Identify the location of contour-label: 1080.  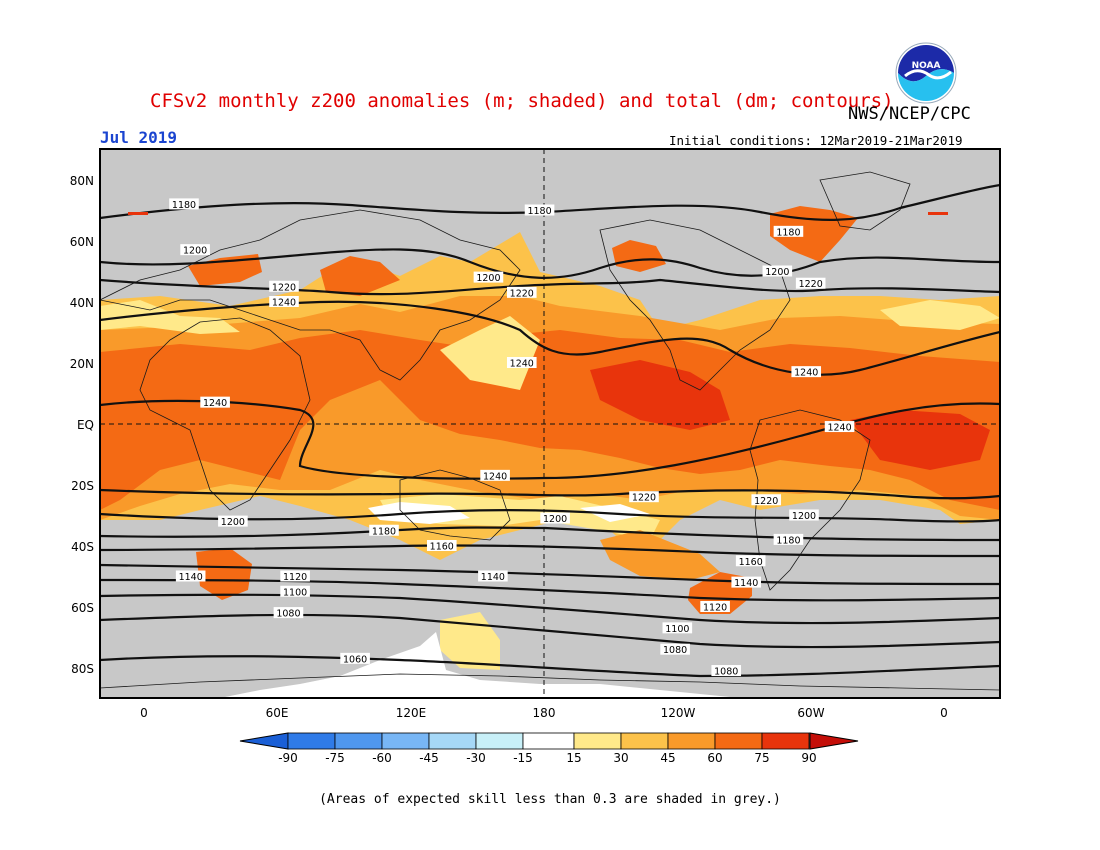
(675, 649).